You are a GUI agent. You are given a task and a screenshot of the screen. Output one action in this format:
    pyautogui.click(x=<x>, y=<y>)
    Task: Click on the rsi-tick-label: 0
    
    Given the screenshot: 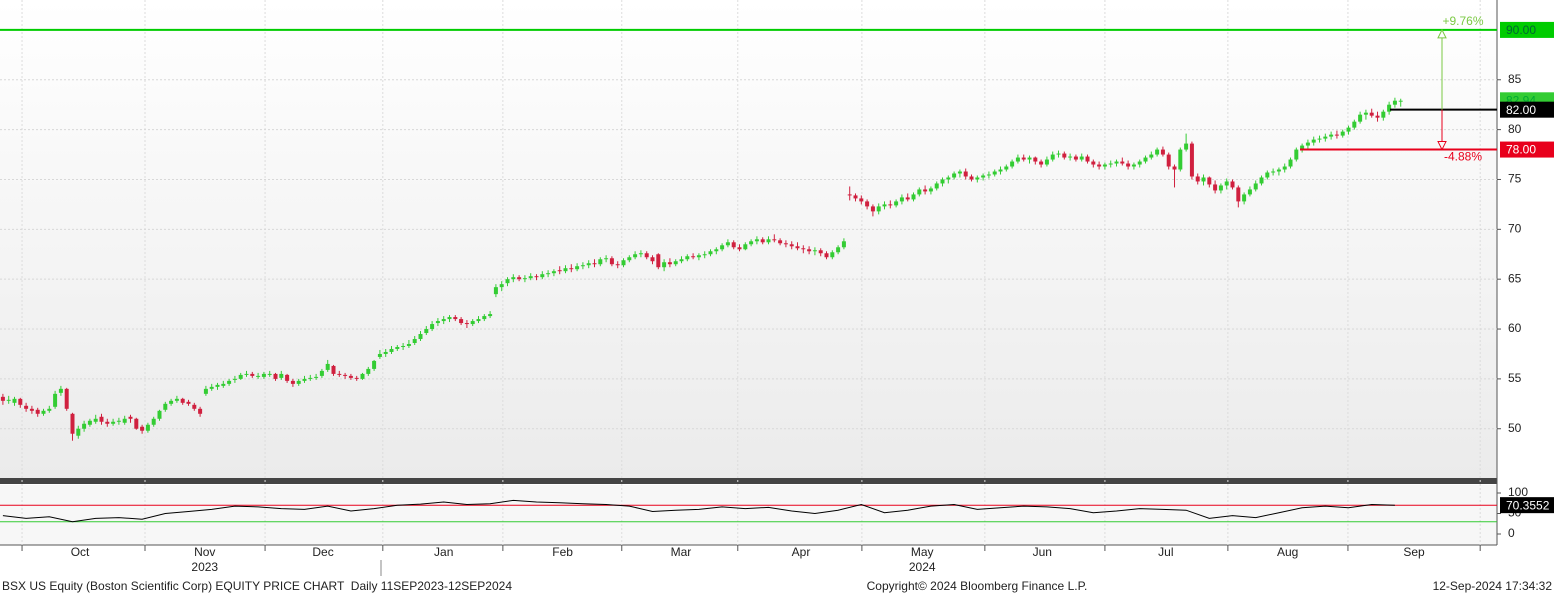 What is the action you would take?
    pyautogui.click(x=1511, y=533)
    